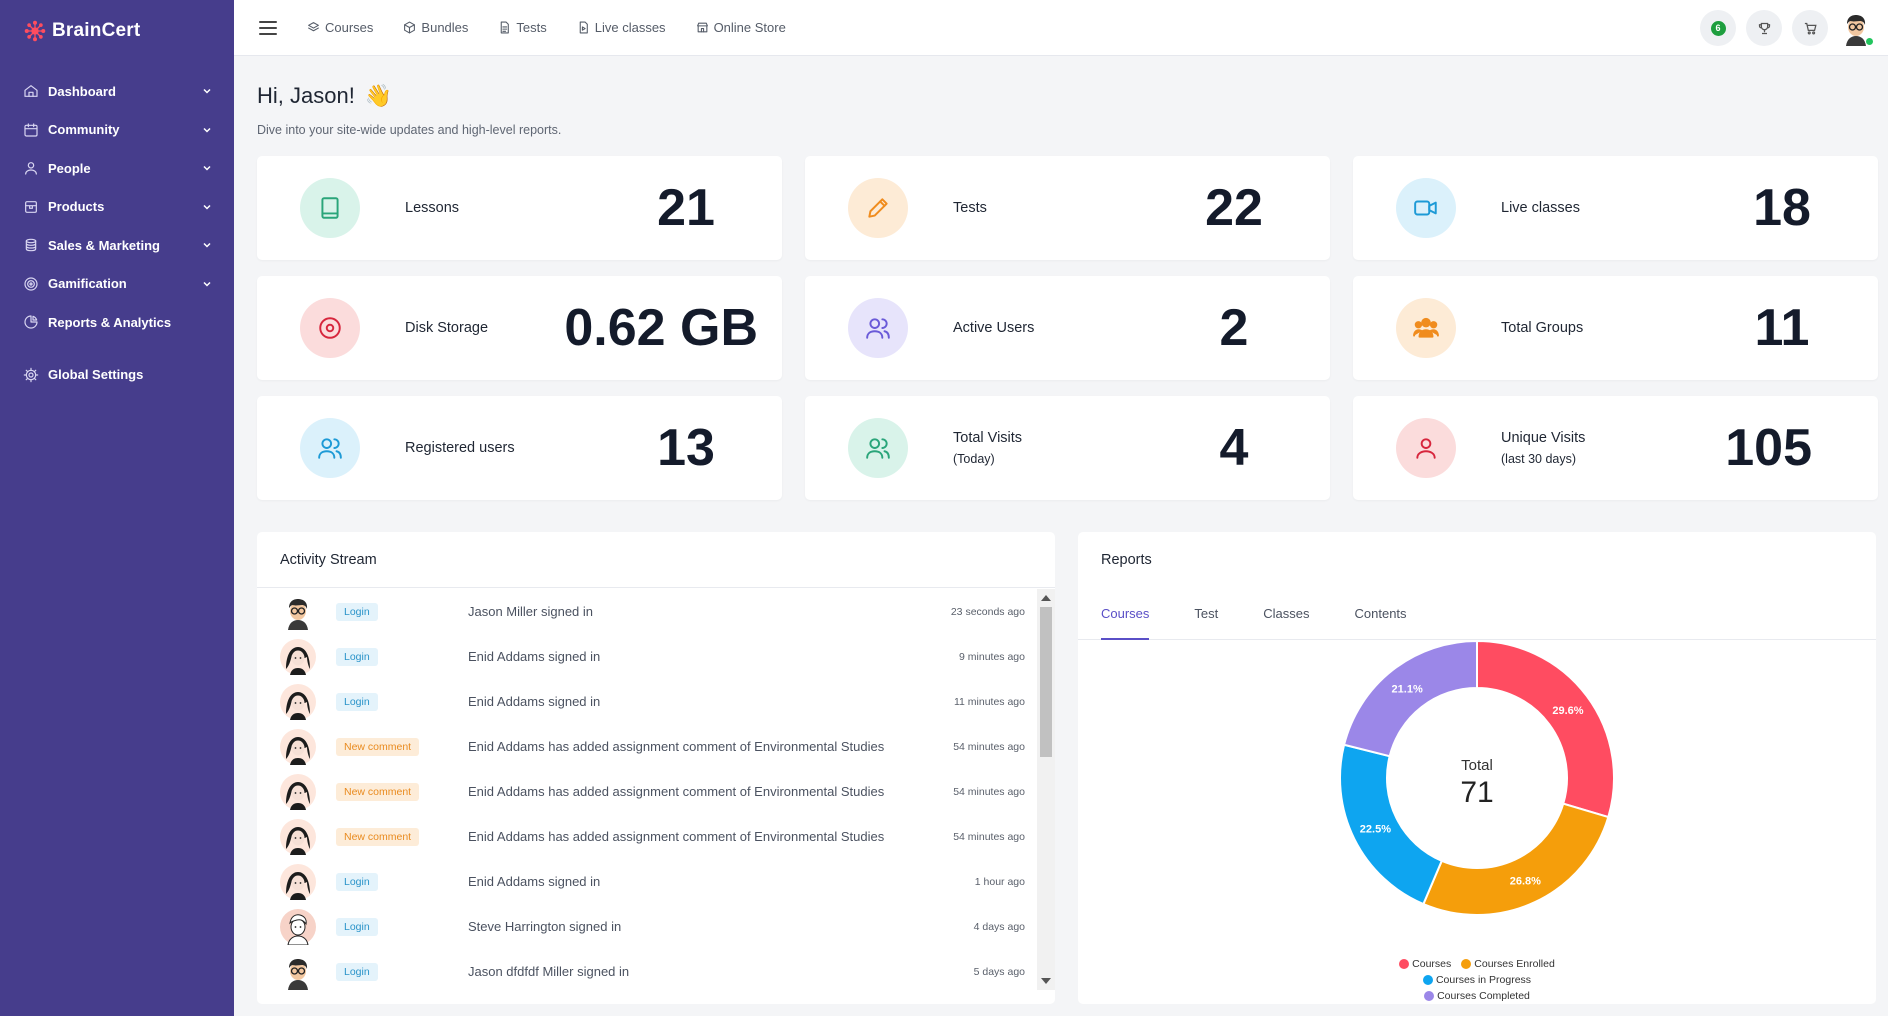 This screenshot has height=1016, width=1888. I want to click on cart-button, so click(1810, 28).